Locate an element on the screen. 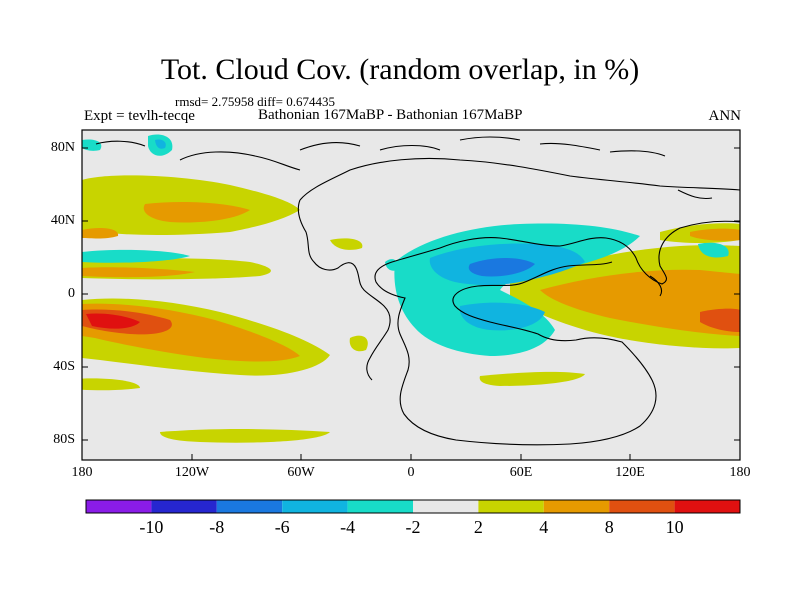 Image resolution: width=800 pixels, height=600 pixels. very-strong-positive-anomaly-region is located at coordinates (720, 320).